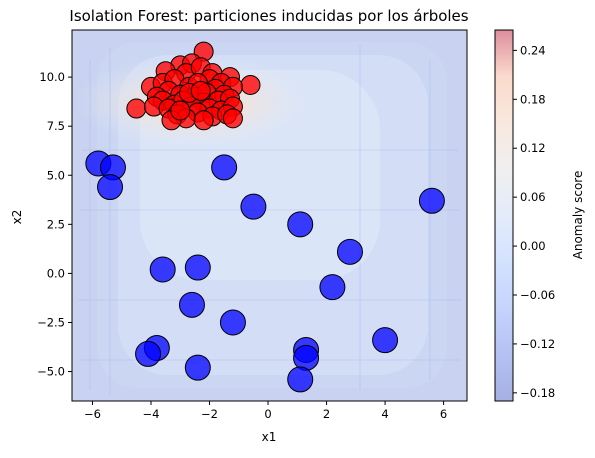 Image resolution: width=595 pixels, height=458 pixels. I want to click on y-axis-label: x2, so click(17, 217).